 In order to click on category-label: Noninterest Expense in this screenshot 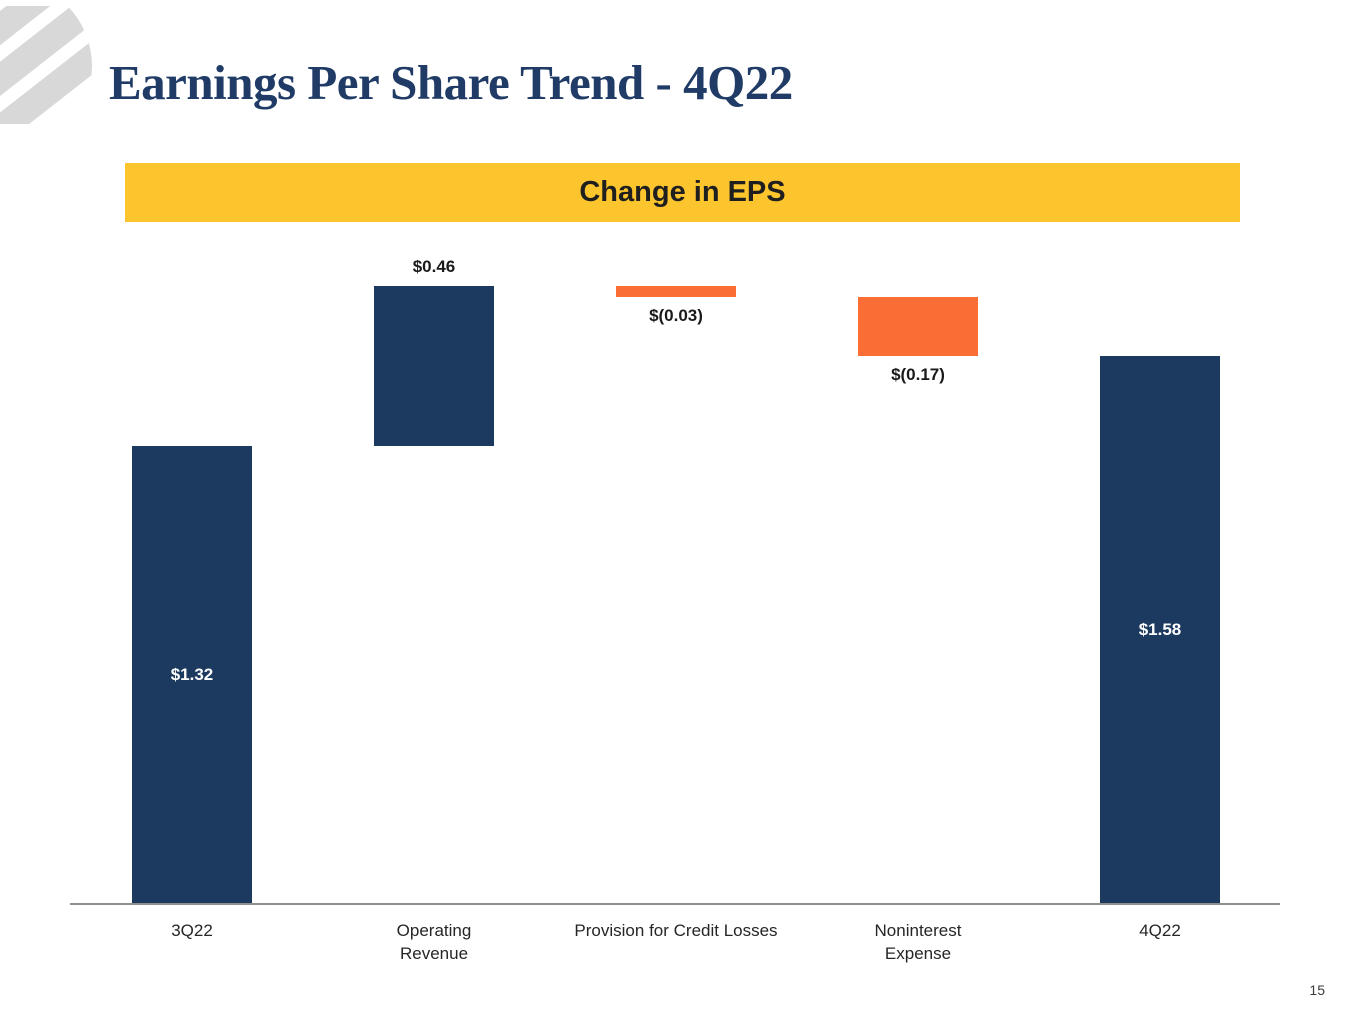, I will do `click(918, 942)`.